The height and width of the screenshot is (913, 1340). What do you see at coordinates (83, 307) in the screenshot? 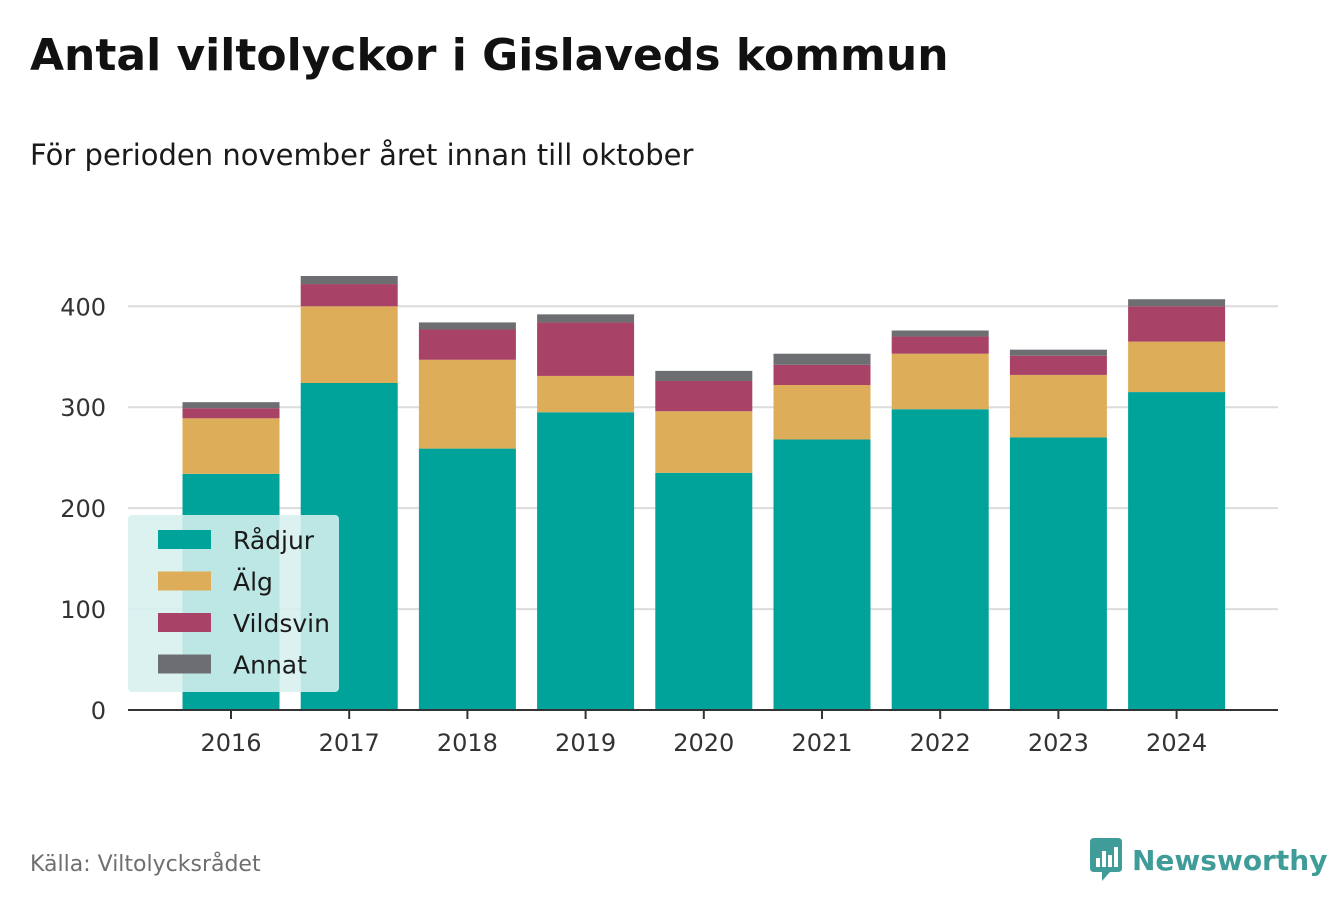
I see `y-tick-label: 400` at bounding box center [83, 307].